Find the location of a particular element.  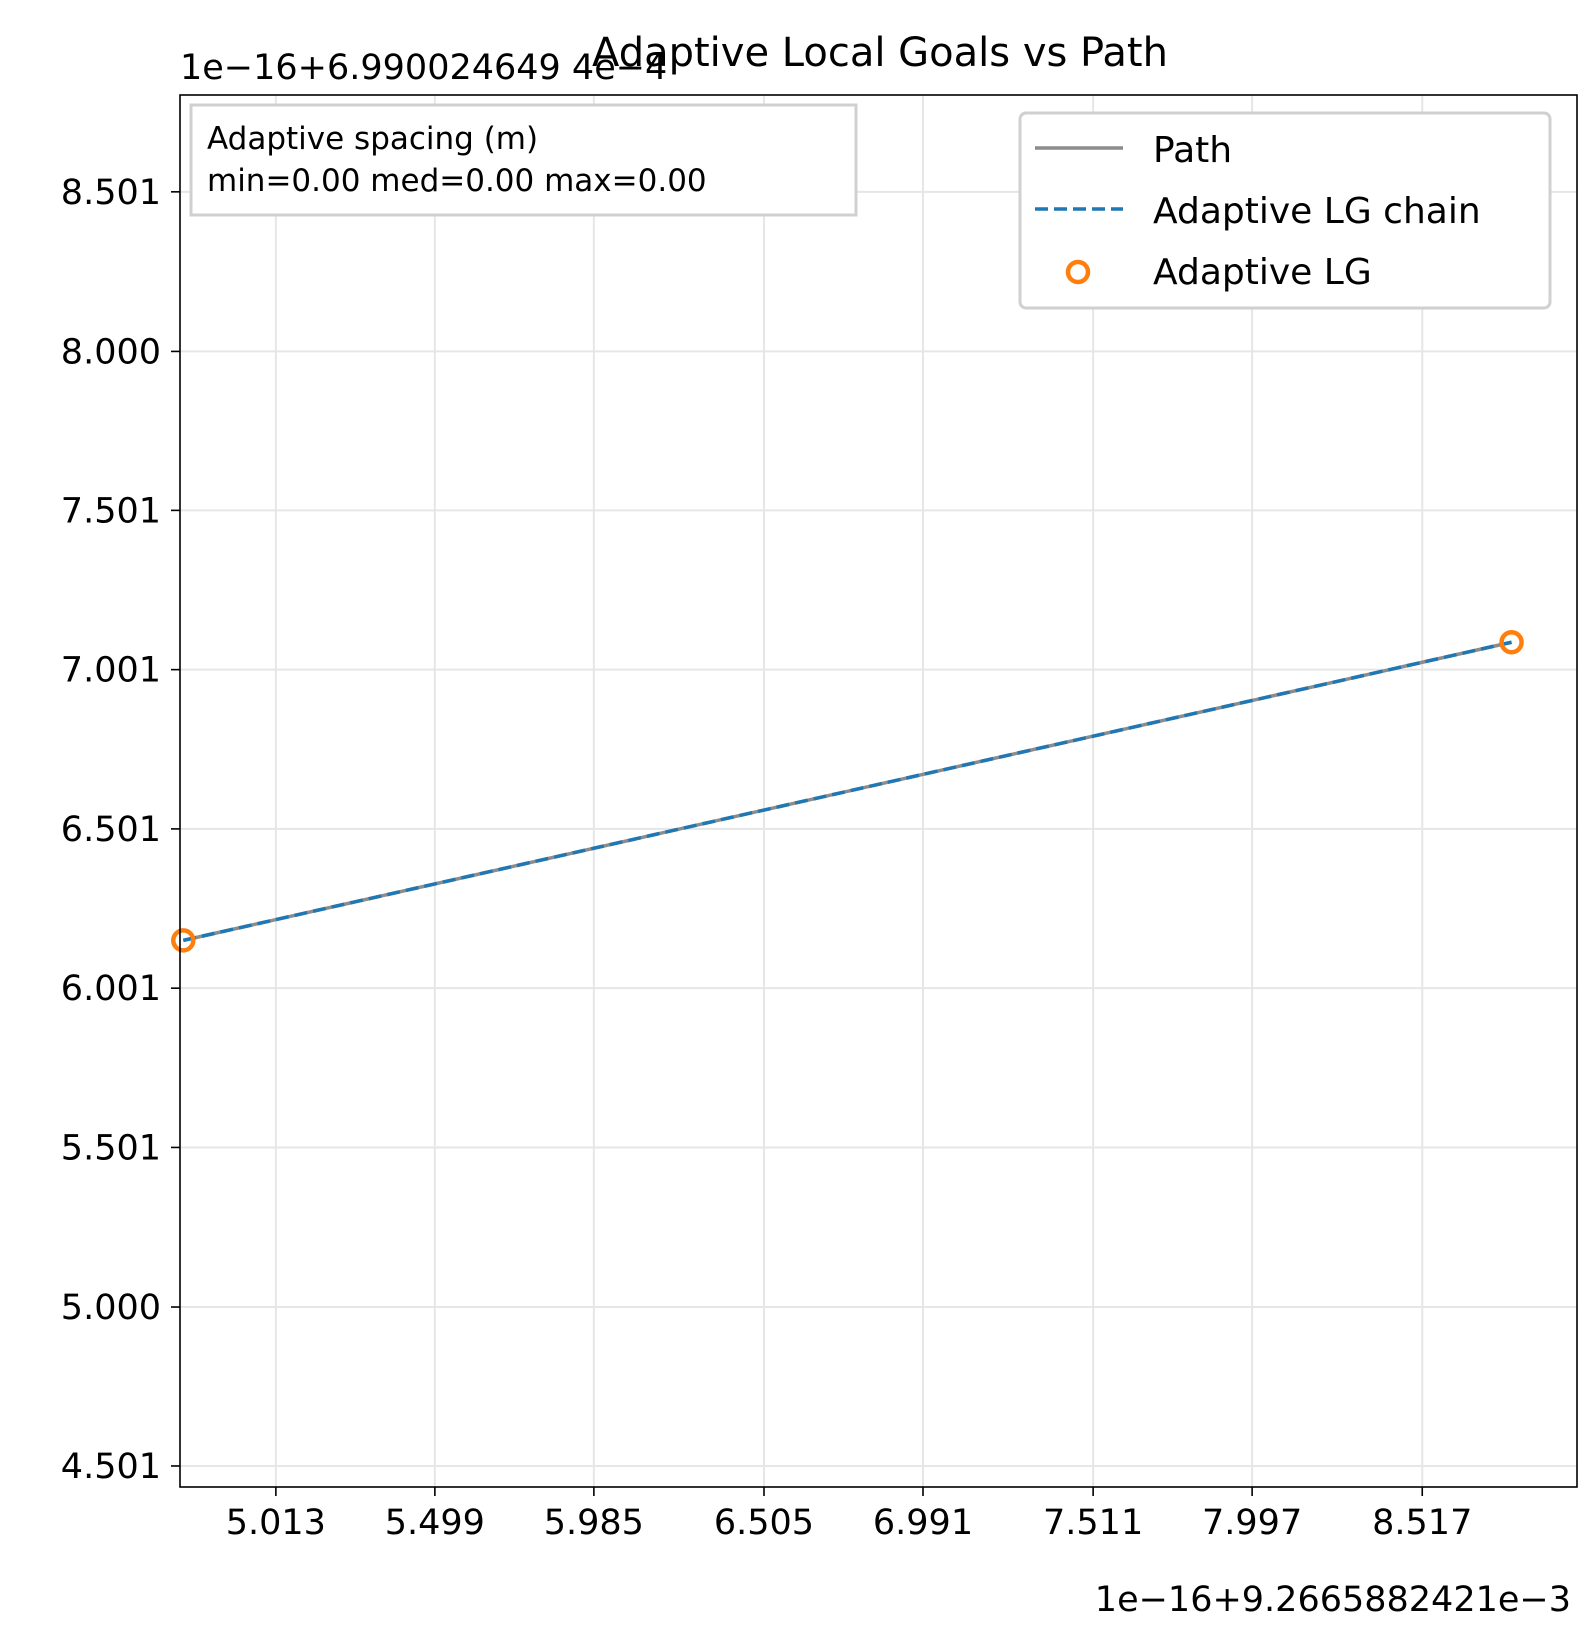

y-tick-label: 8.501 is located at coordinates (111, 193).